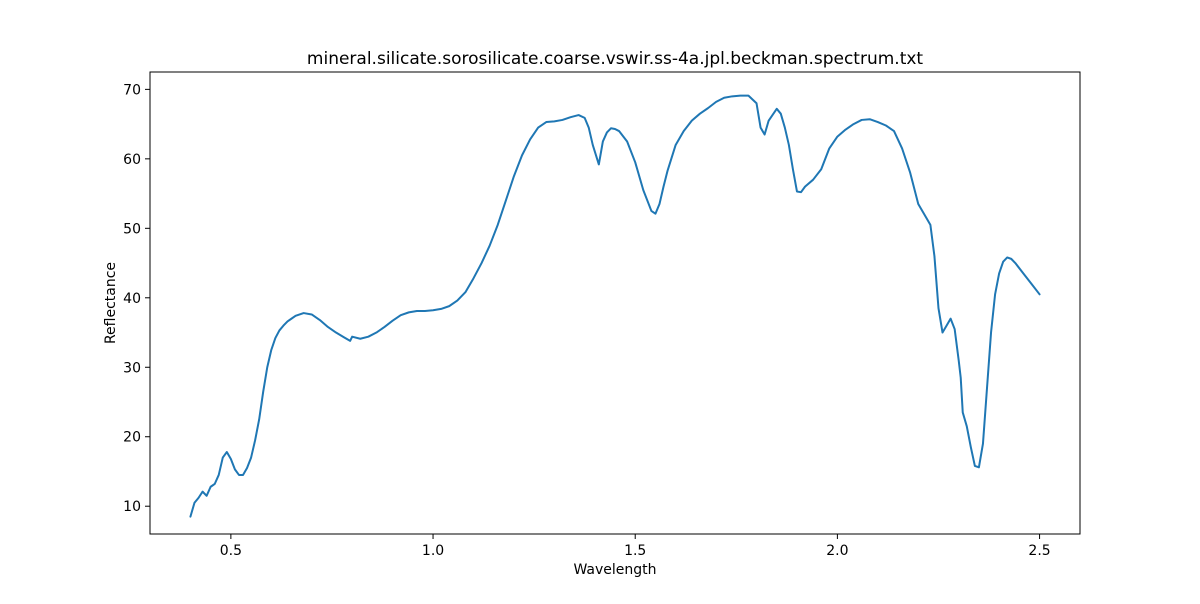 The width and height of the screenshot is (1200, 604). What do you see at coordinates (132, 299) in the screenshot?
I see `y-tick-label: 40` at bounding box center [132, 299].